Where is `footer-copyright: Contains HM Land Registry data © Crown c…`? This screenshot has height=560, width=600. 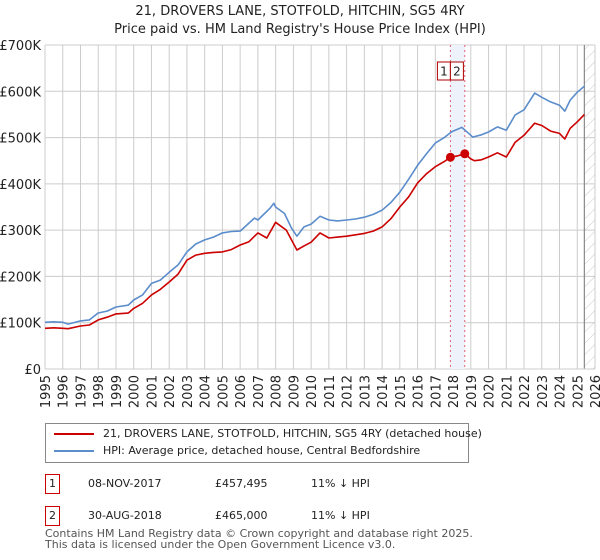
footer-copyright: Contains HM Land Registry data © Crown c… is located at coordinates (259, 533).